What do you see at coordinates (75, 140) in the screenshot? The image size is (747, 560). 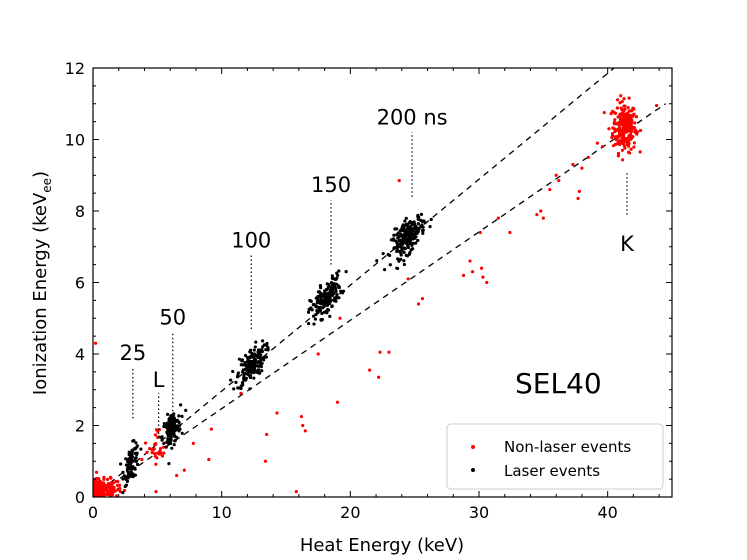 I see `y-tick-label: 10` at bounding box center [75, 140].